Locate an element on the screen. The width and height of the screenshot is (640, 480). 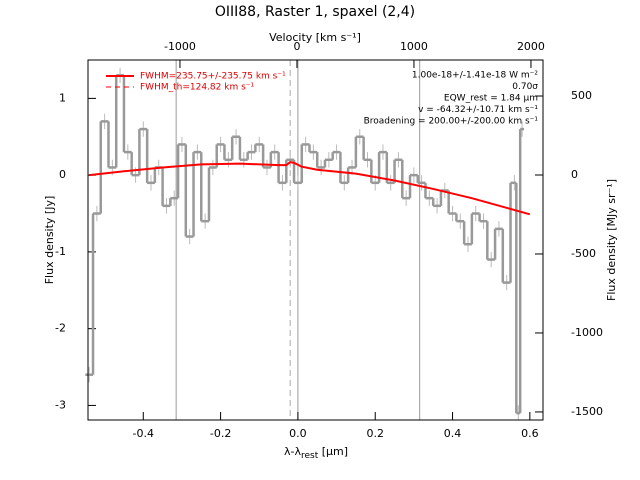
y2-tick-label: 500 is located at coordinates (581, 95).